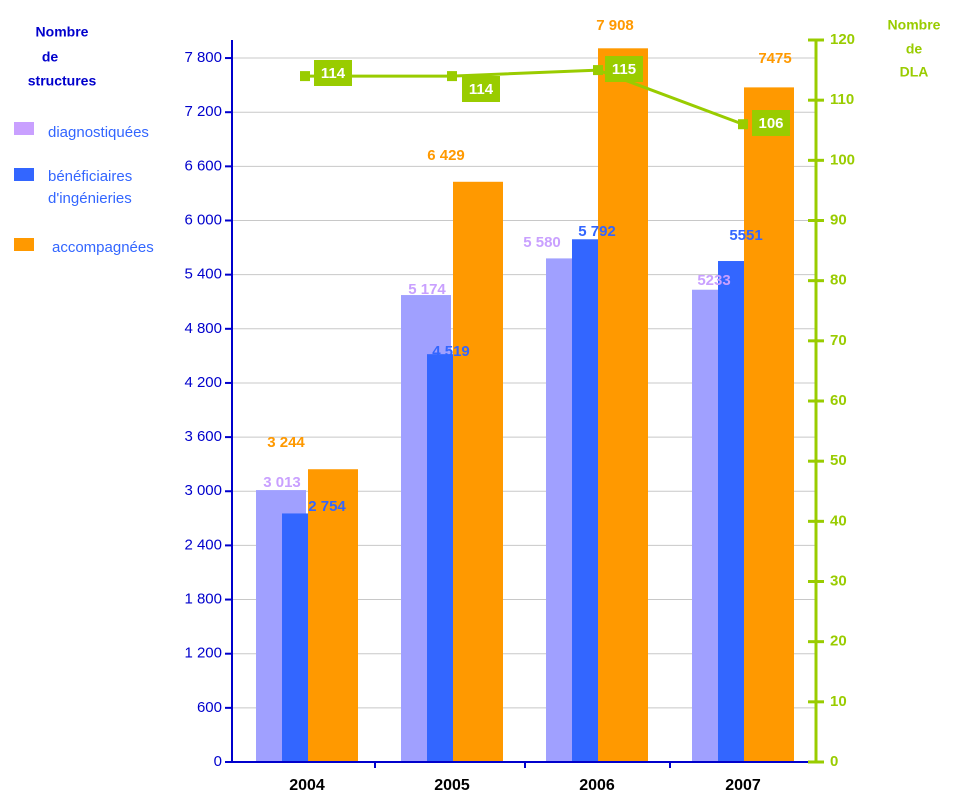 This screenshot has height=801, width=953. What do you see at coordinates (838, 280) in the screenshot?
I see `right-tick-label: 80` at bounding box center [838, 280].